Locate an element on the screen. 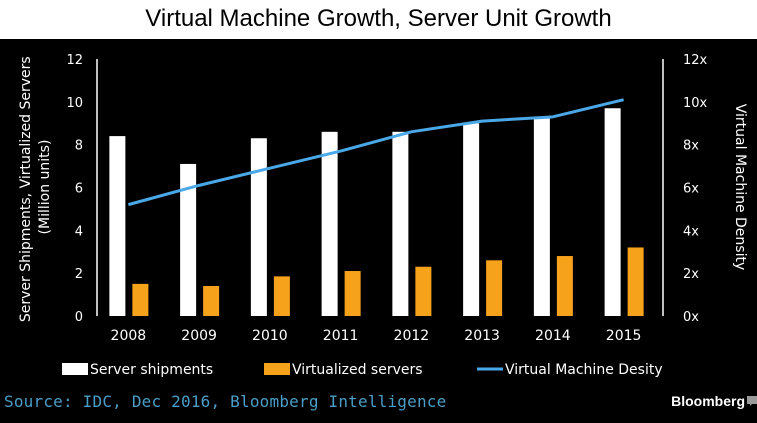 This screenshot has height=423, width=757. right-tick-label: 2x is located at coordinates (691, 274).